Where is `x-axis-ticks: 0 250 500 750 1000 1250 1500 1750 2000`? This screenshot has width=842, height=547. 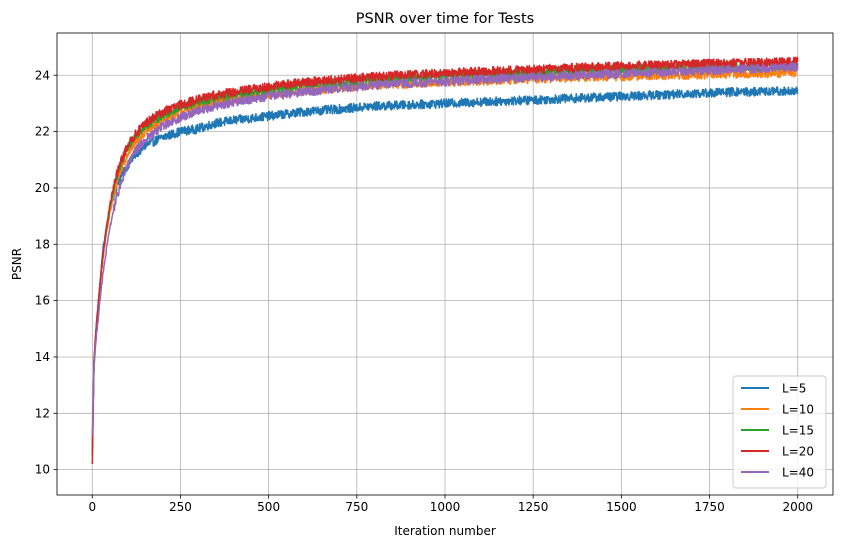
x-axis-ticks: 0 250 500 750 1000 1250 1500 1750 2000 is located at coordinates (450, 504).